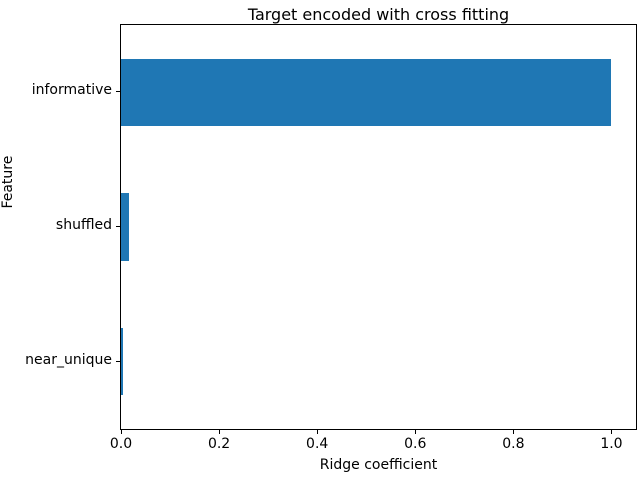 This screenshot has width=640, height=480. I want to click on x-tick-label-0.4: 0.4, so click(317, 444).